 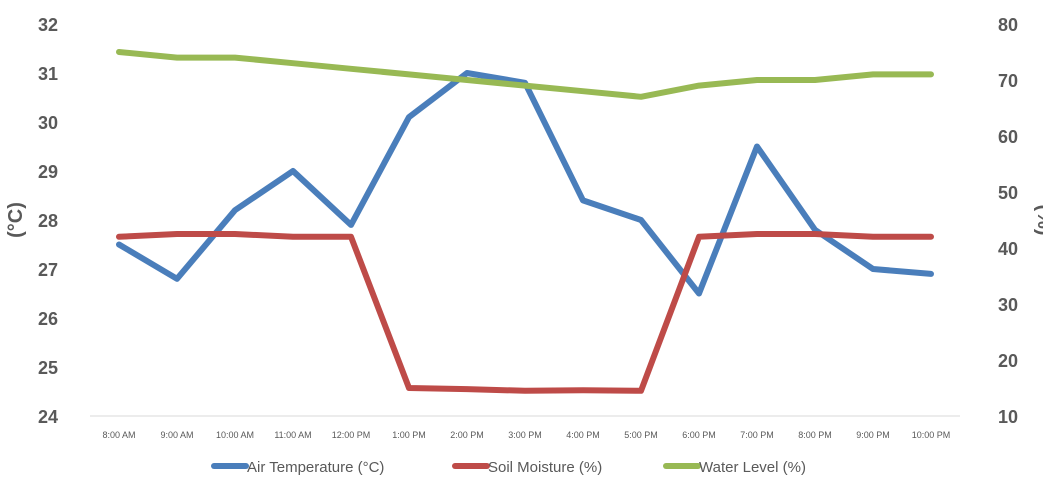 What do you see at coordinates (1008, 305) in the screenshot?
I see `y-right-tick-label: 30` at bounding box center [1008, 305].